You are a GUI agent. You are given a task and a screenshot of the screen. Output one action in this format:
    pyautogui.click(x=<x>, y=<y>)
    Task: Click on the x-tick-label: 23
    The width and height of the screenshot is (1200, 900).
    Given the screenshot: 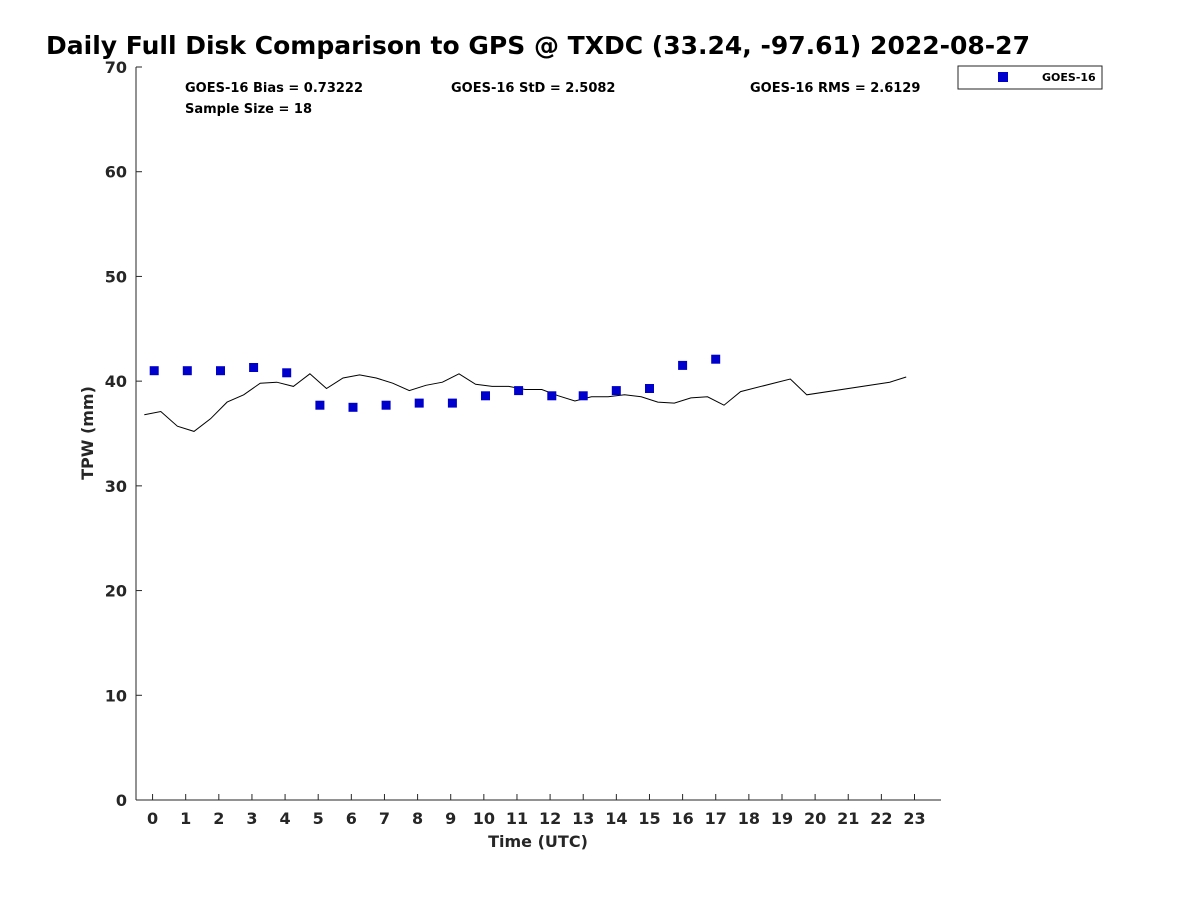 What is the action you would take?
    pyautogui.click(x=914, y=818)
    